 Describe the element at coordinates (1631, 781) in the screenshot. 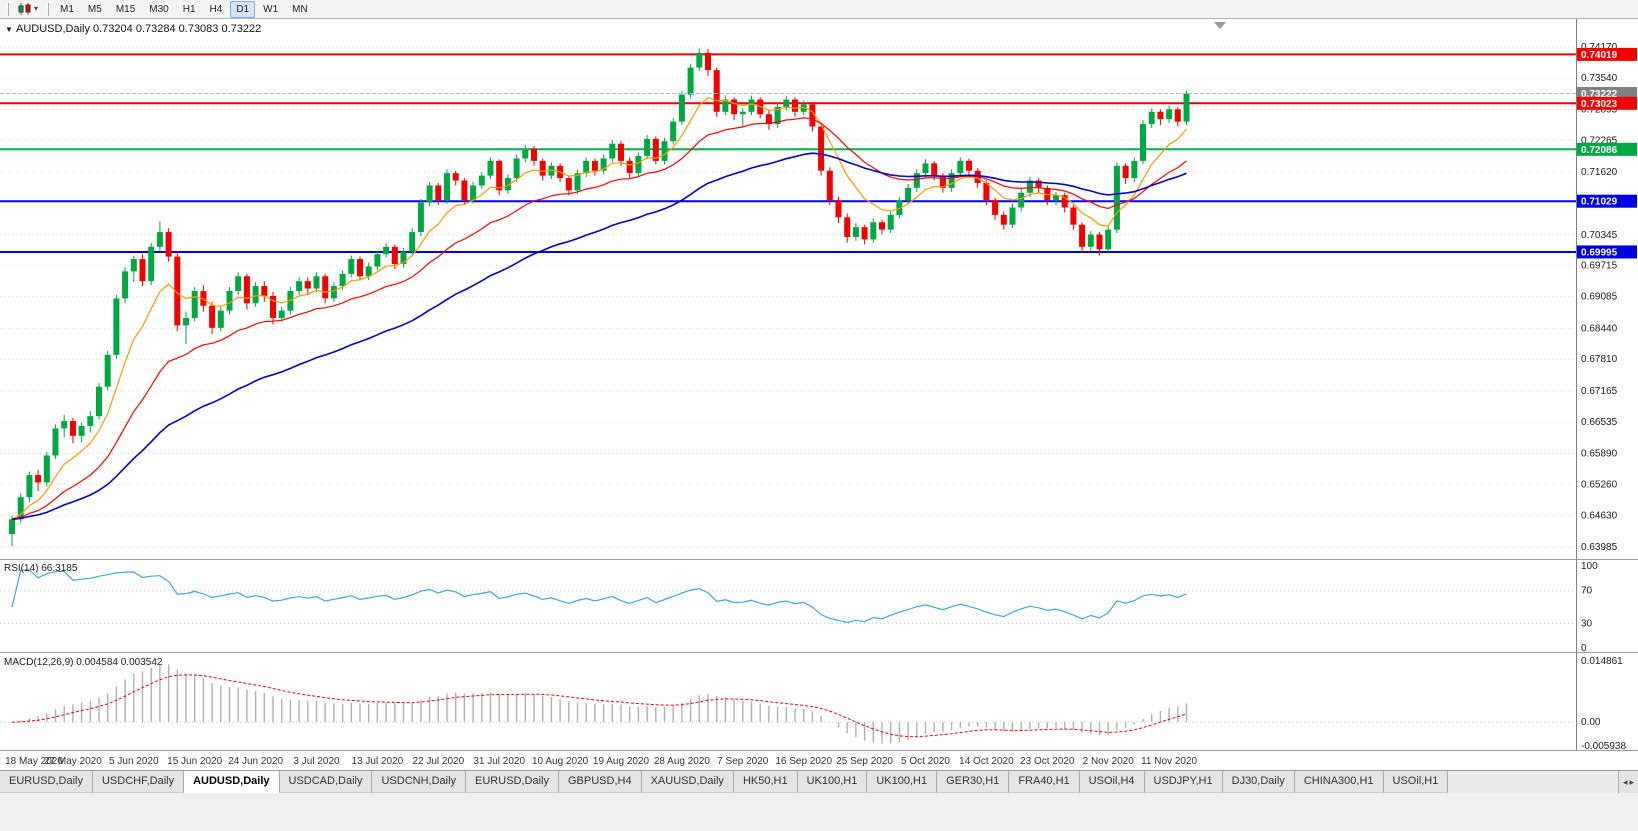

I see `tab-scroll-right-icon: ▸` at that location.